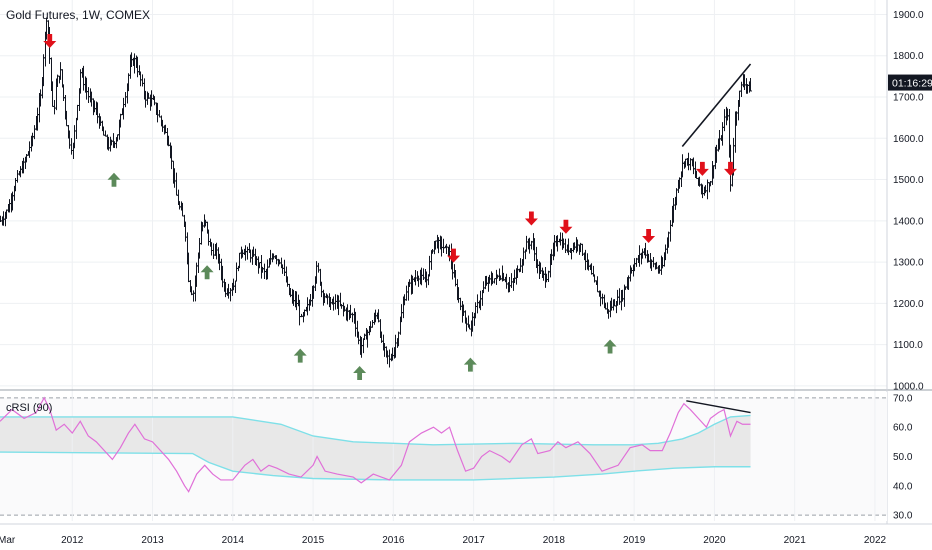 Image resolution: width=932 pixels, height=550 pixels. What do you see at coordinates (313, 540) in the screenshot?
I see `time-tick-label: 2015` at bounding box center [313, 540].